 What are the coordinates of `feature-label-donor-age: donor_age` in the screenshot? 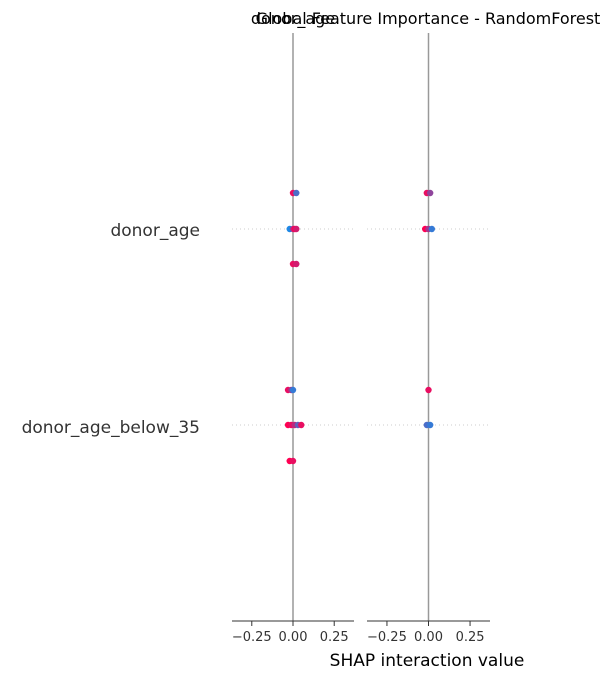 It's located at (155, 231).